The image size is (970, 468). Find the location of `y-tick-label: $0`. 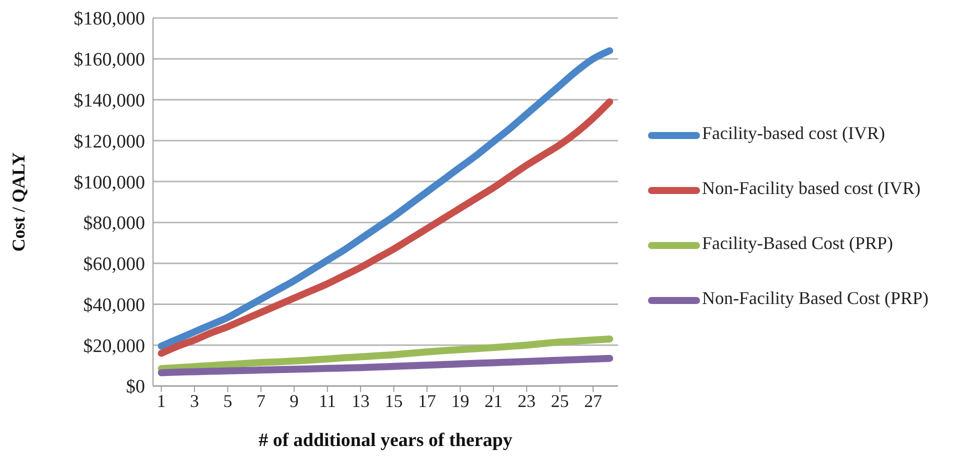

y-tick-label: $0 is located at coordinates (135, 387).